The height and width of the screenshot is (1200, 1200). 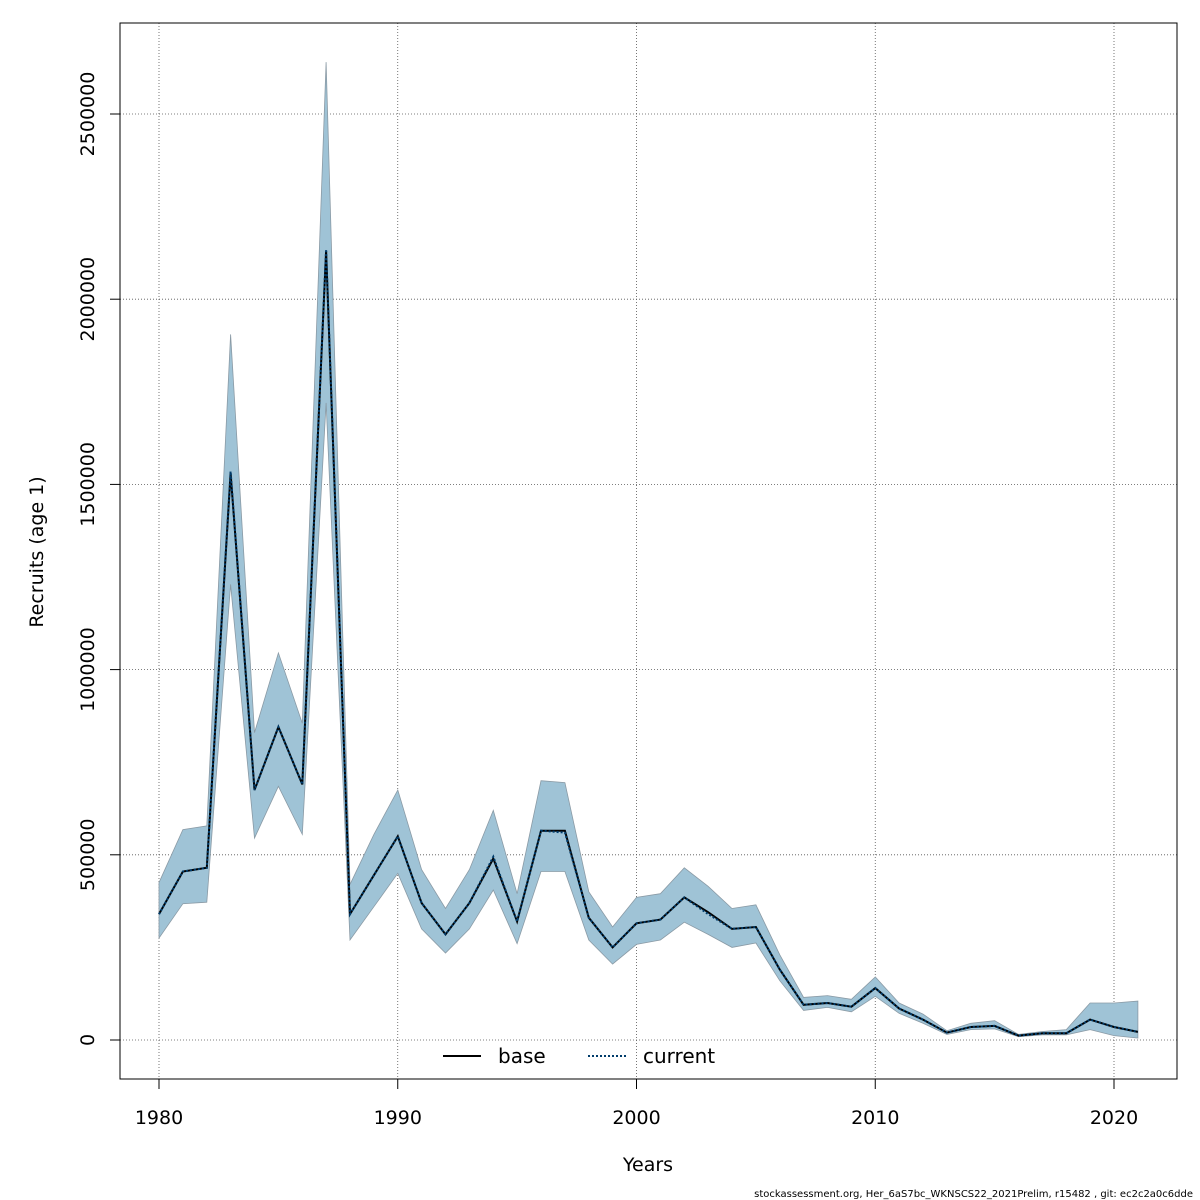 I want to click on y-axis: 0 500000 1000000 1500000 2000000 2500000, so click(x=99, y=559).